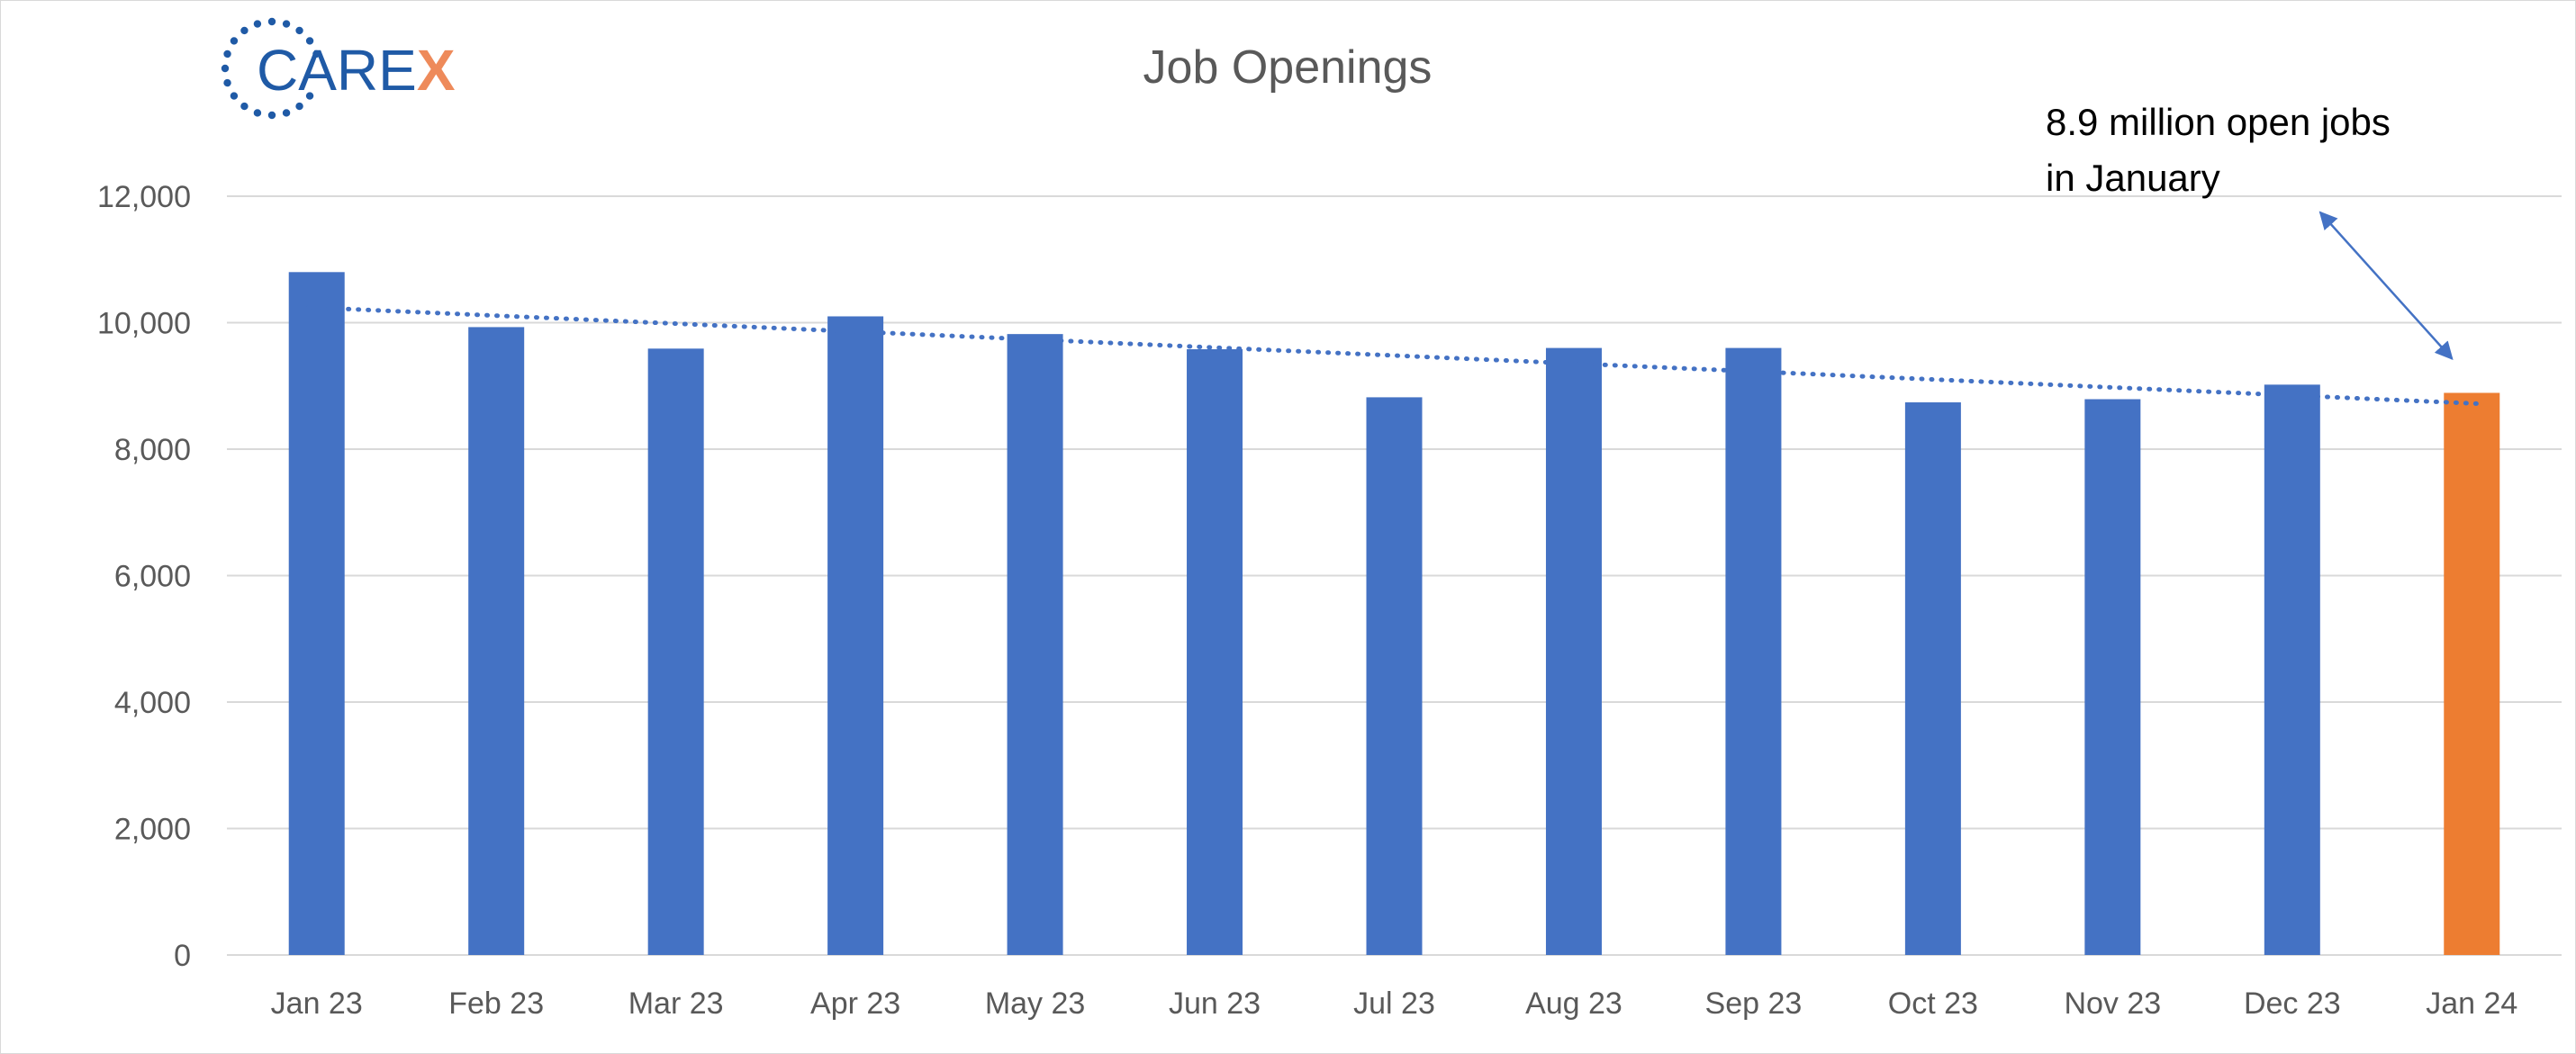  I want to click on logo-dot-ring, so click(271, 68).